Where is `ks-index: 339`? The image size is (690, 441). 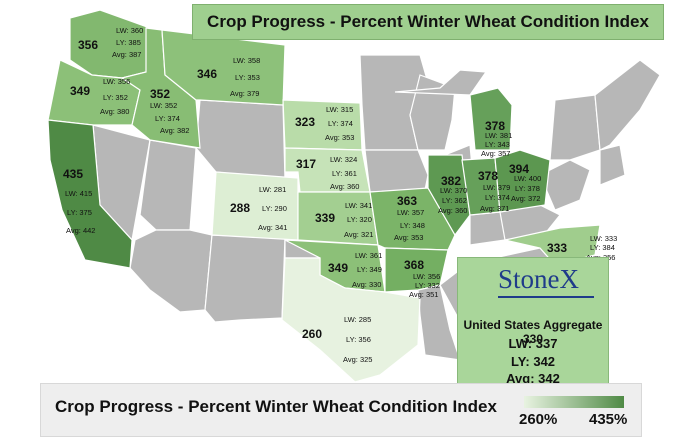
ks-index: 339 is located at coordinates (325, 218).